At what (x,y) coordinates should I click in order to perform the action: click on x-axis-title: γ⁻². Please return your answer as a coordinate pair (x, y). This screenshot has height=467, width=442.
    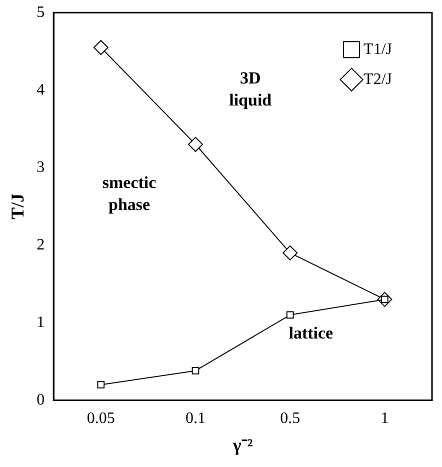
    Looking at the image, I should click on (242, 444).